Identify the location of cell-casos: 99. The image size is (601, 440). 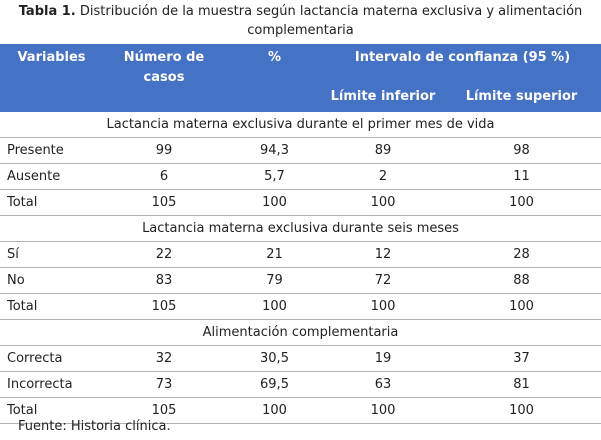
(164, 150).